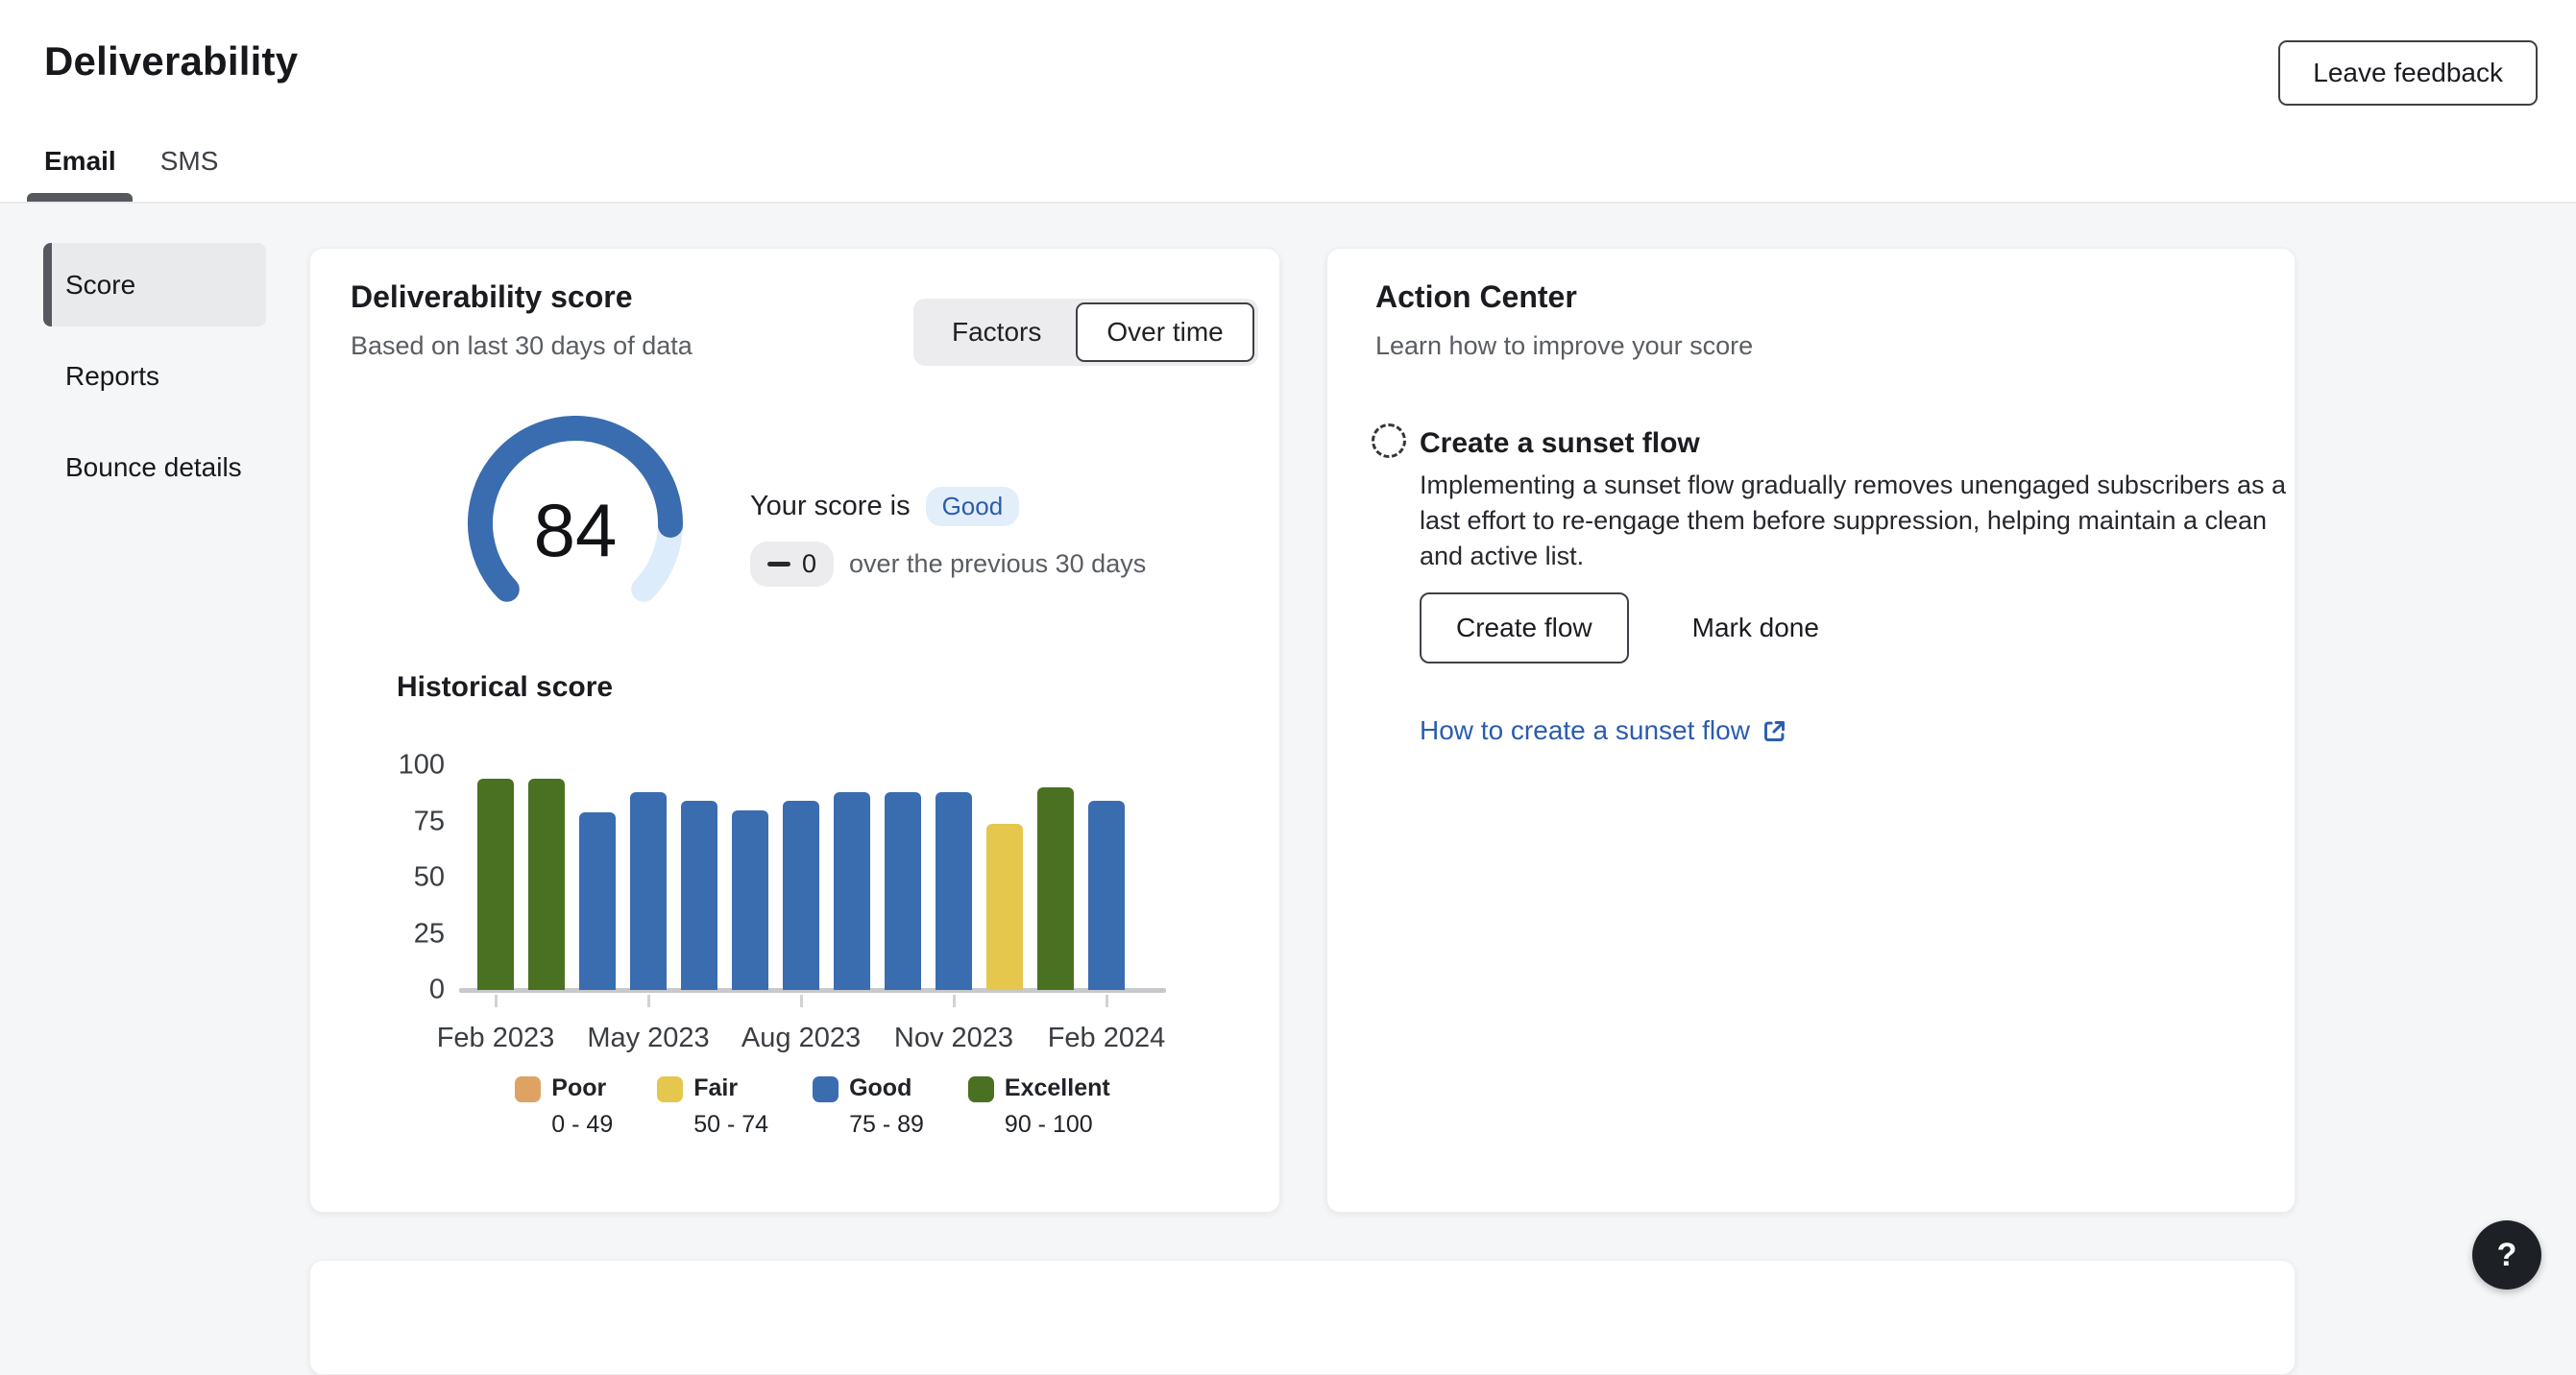  I want to click on sidebar-nav: Score Reports Bounce details, so click(154, 376).